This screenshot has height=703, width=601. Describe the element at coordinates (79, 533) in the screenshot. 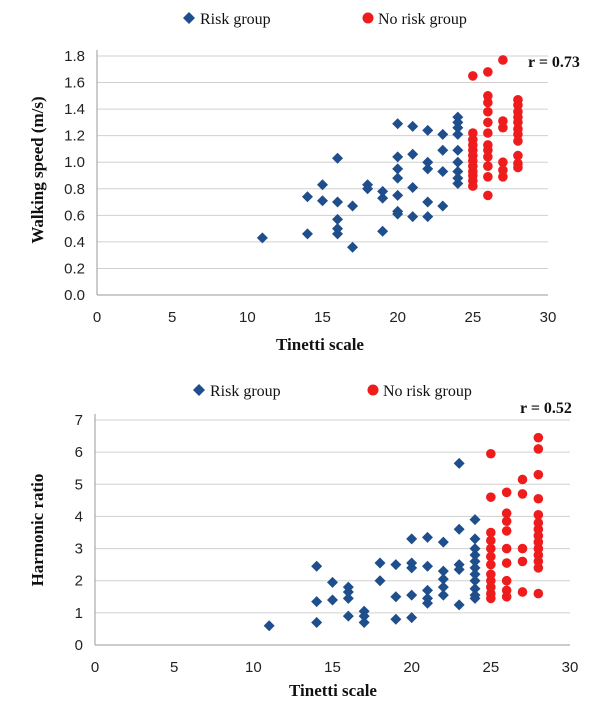

I see `y-tick-labels: 0 1 2 3 4 5 6 7` at that location.